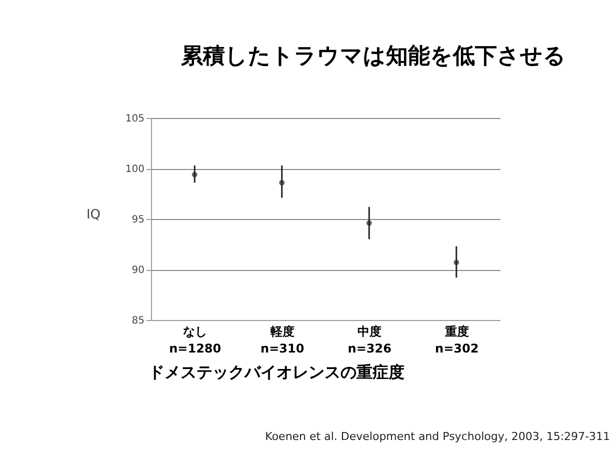 The width and height of the screenshot is (616, 455). What do you see at coordinates (276, 372) in the screenshot?
I see `x-axis-title: ドメステックバイオレンスの重症度` at bounding box center [276, 372].